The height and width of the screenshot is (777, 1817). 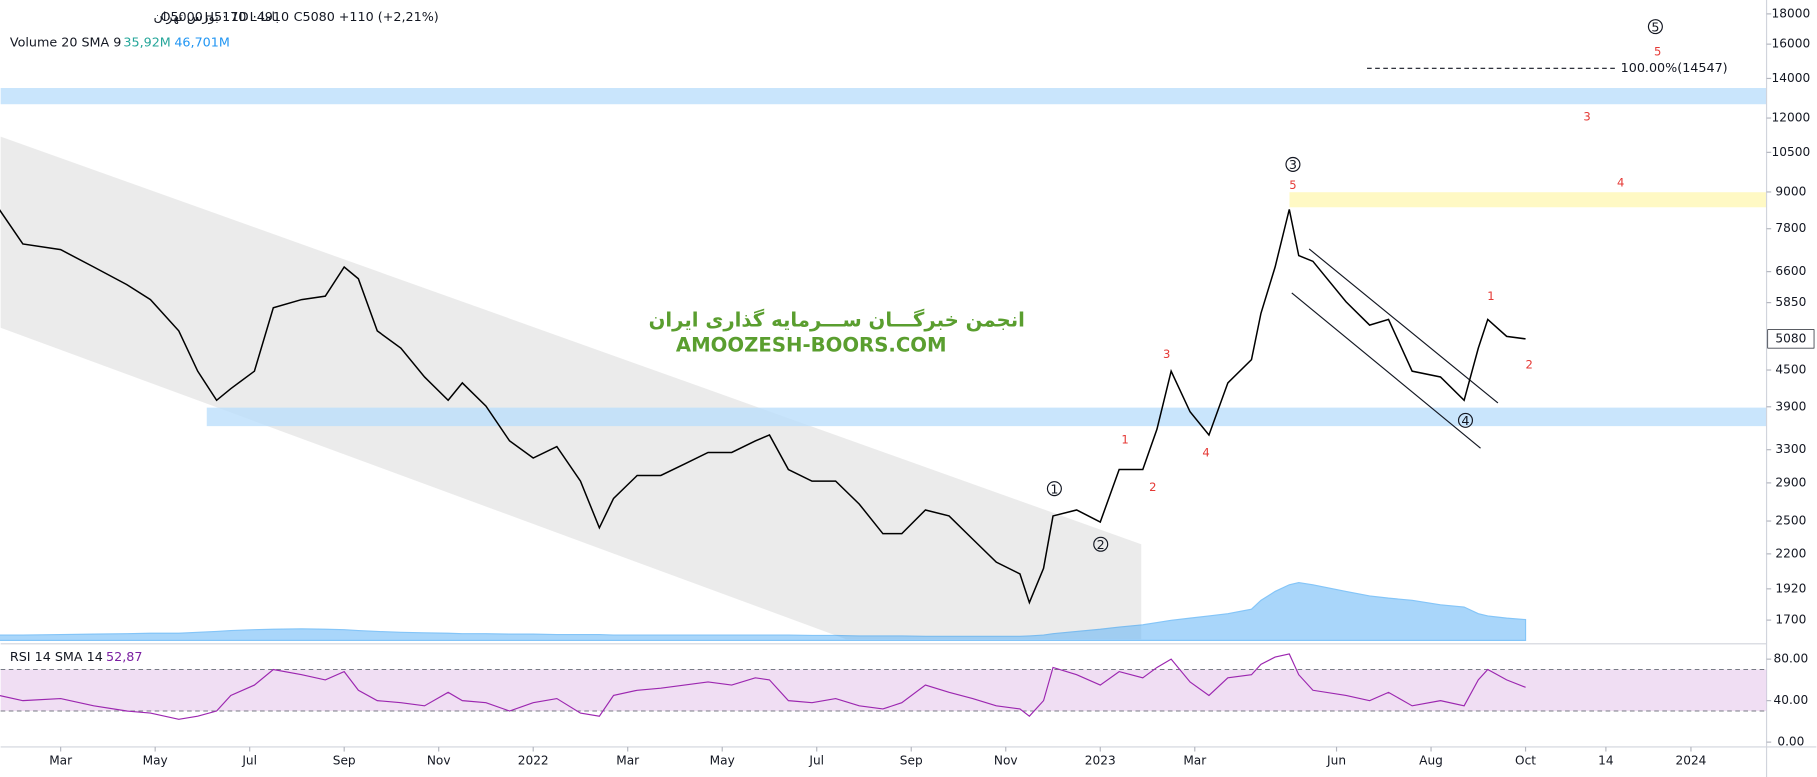 I want to click on y-tick-label: 2200, so click(x=1790, y=553).